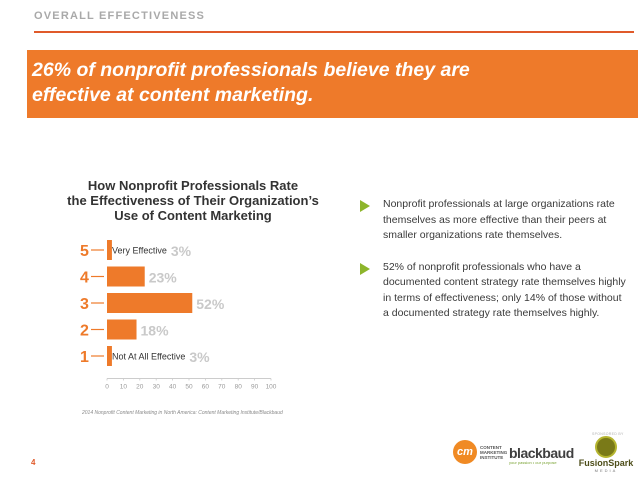  What do you see at coordinates (239, 387) in the screenshot?
I see `x-tick-label: 80` at bounding box center [239, 387].